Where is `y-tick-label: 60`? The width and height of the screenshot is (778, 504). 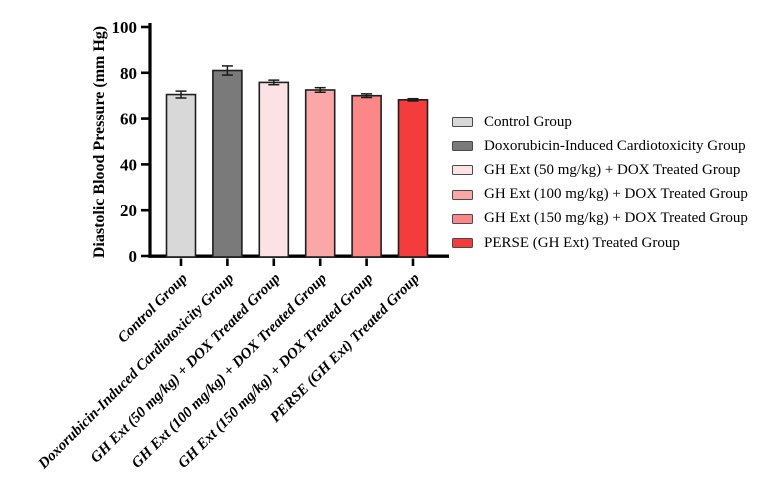
y-tick-label: 60 is located at coordinates (128, 119).